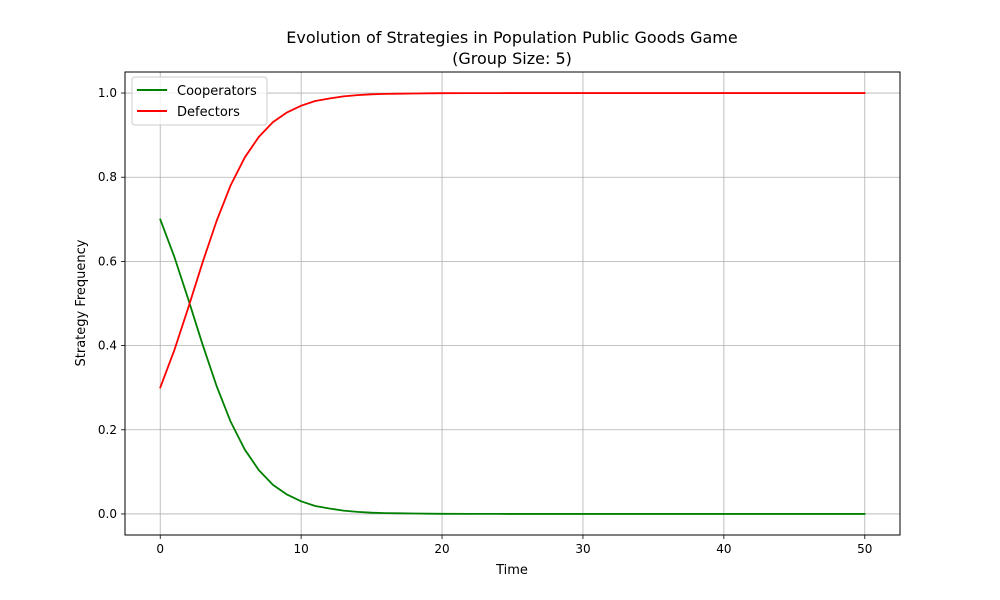 The height and width of the screenshot is (600, 1000). What do you see at coordinates (81, 302) in the screenshot?
I see `y-axis-label: Strategy Frequency` at bounding box center [81, 302].